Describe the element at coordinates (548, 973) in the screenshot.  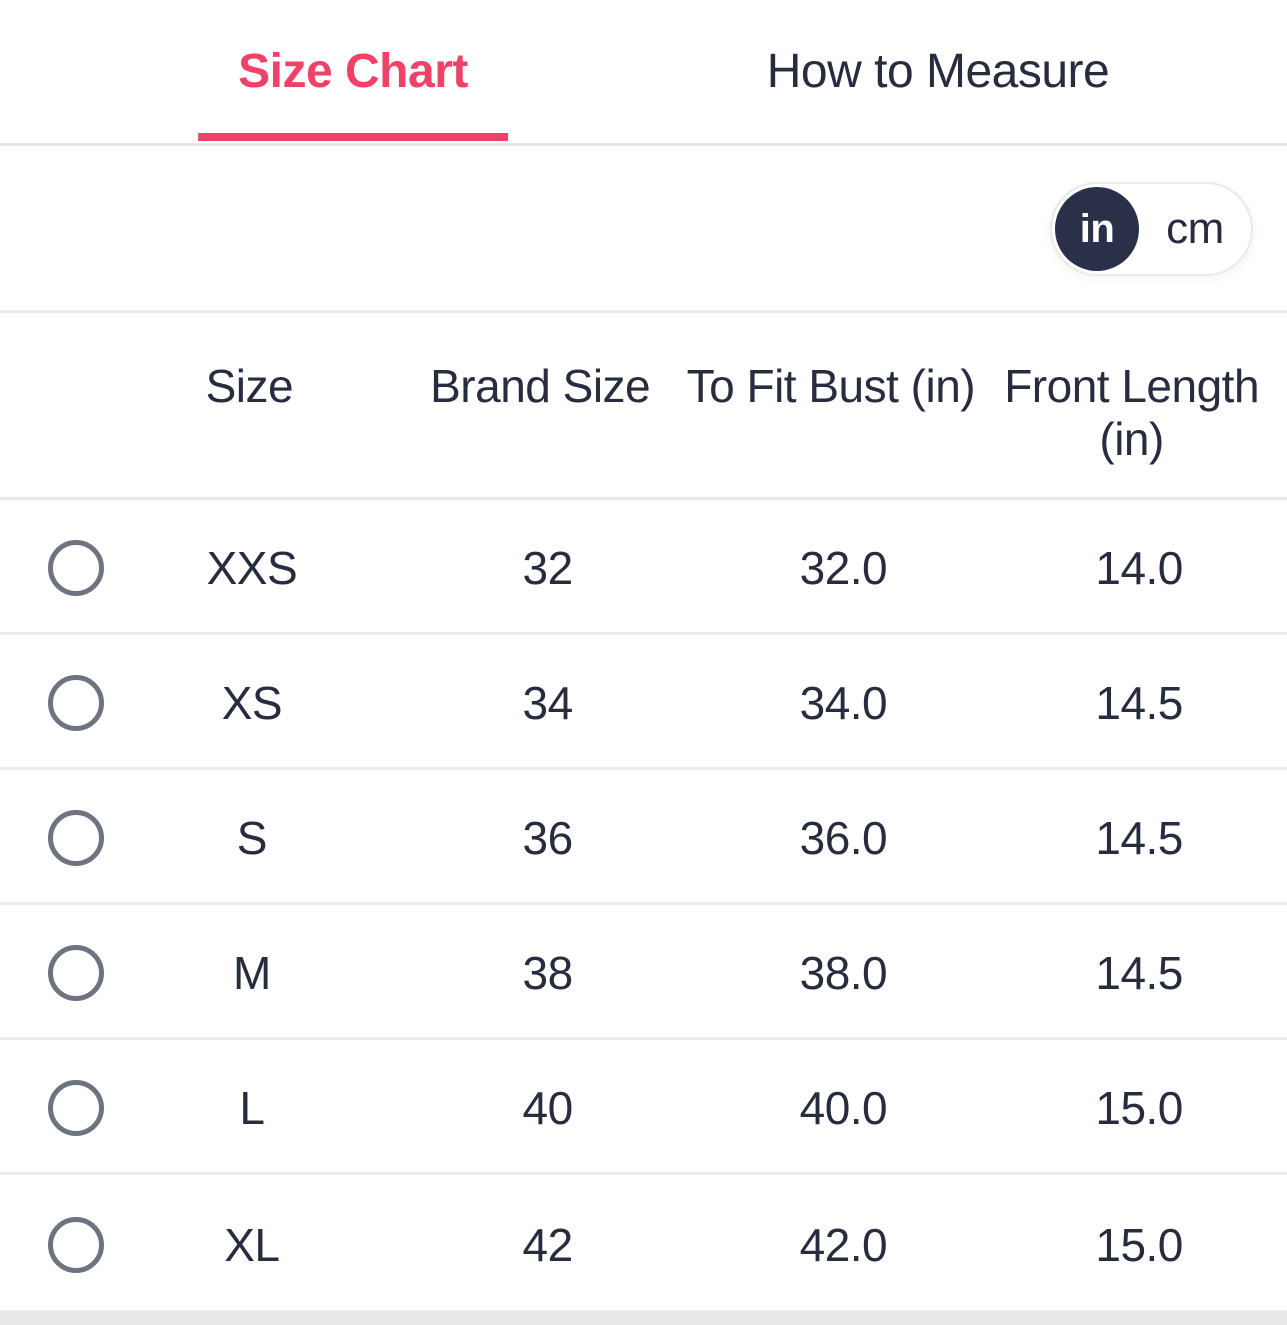
I see `cell-brand-size: 38` at that location.